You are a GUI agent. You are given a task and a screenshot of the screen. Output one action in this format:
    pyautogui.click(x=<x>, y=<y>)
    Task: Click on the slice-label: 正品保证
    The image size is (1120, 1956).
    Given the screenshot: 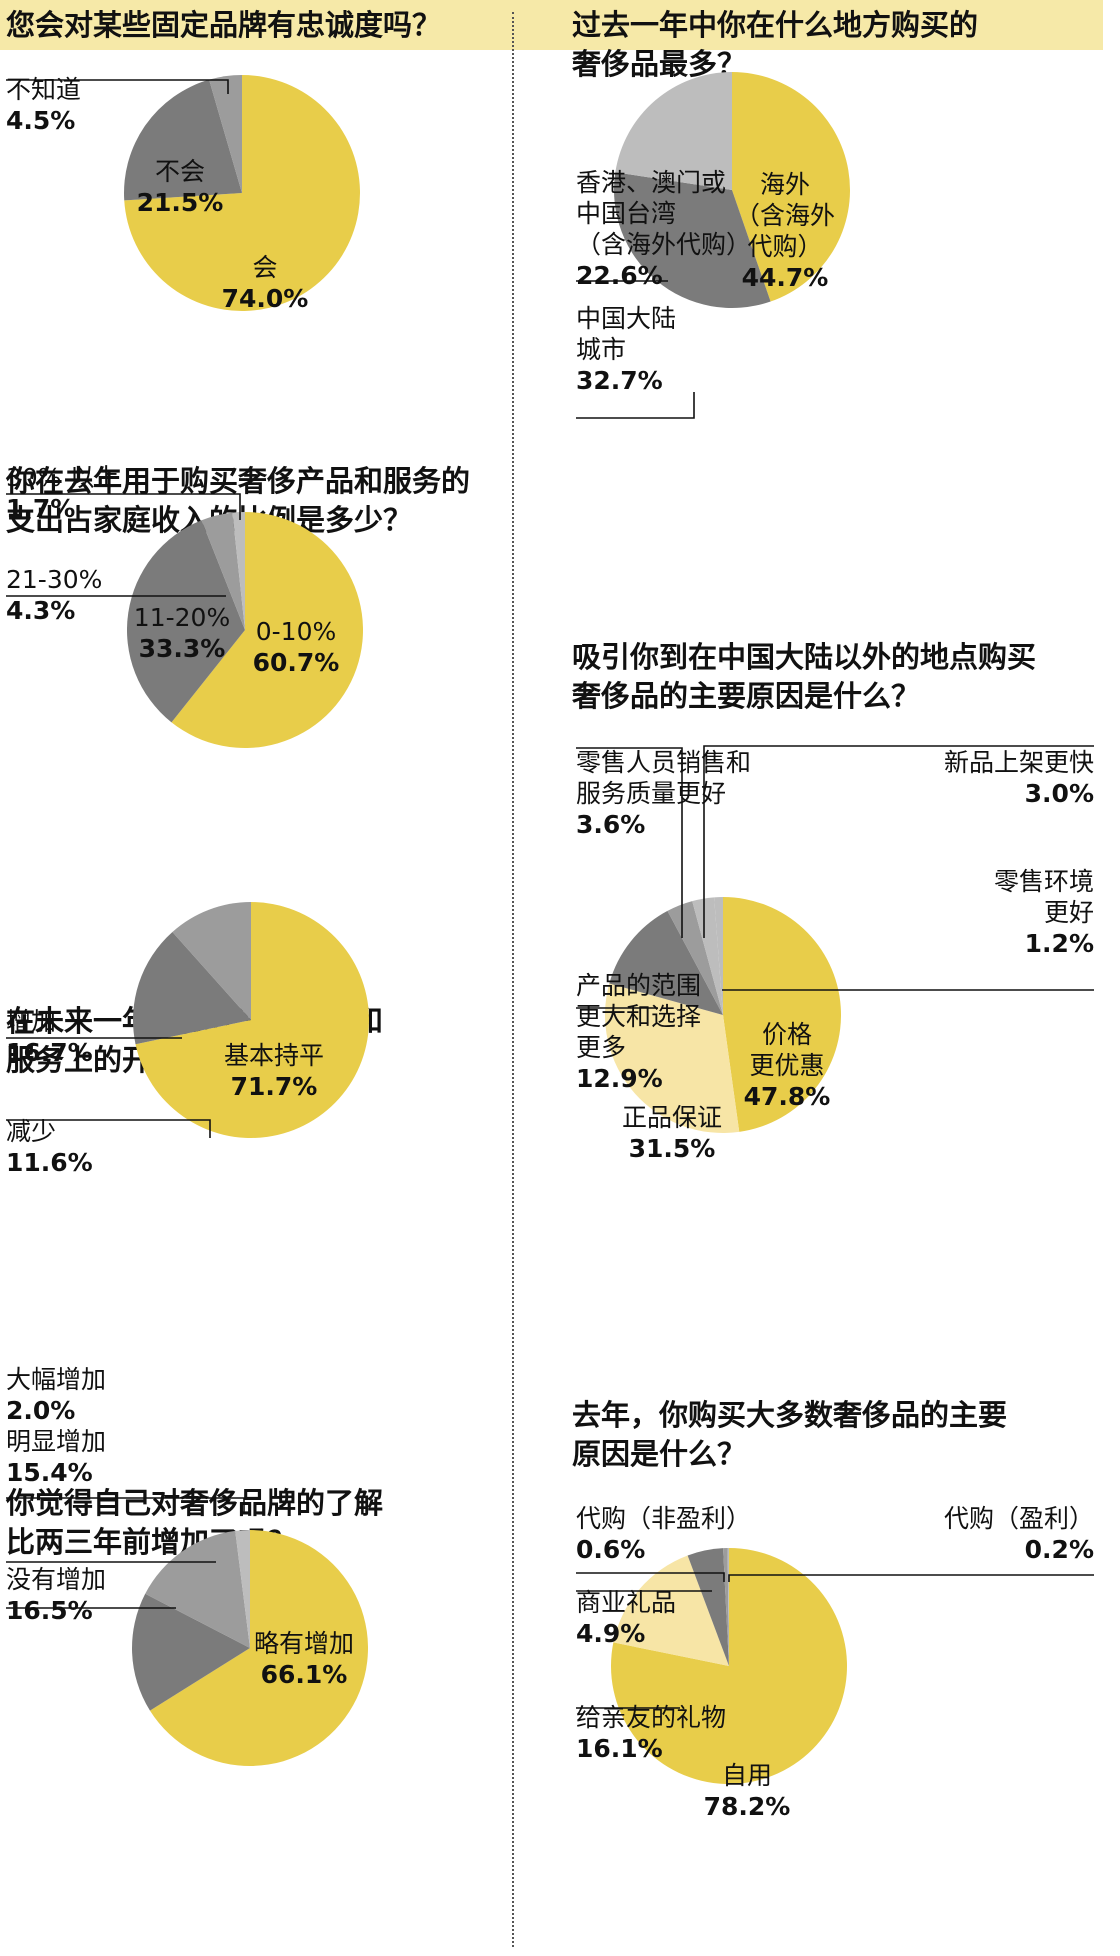 What is the action you would take?
    pyautogui.click(x=672, y=1117)
    